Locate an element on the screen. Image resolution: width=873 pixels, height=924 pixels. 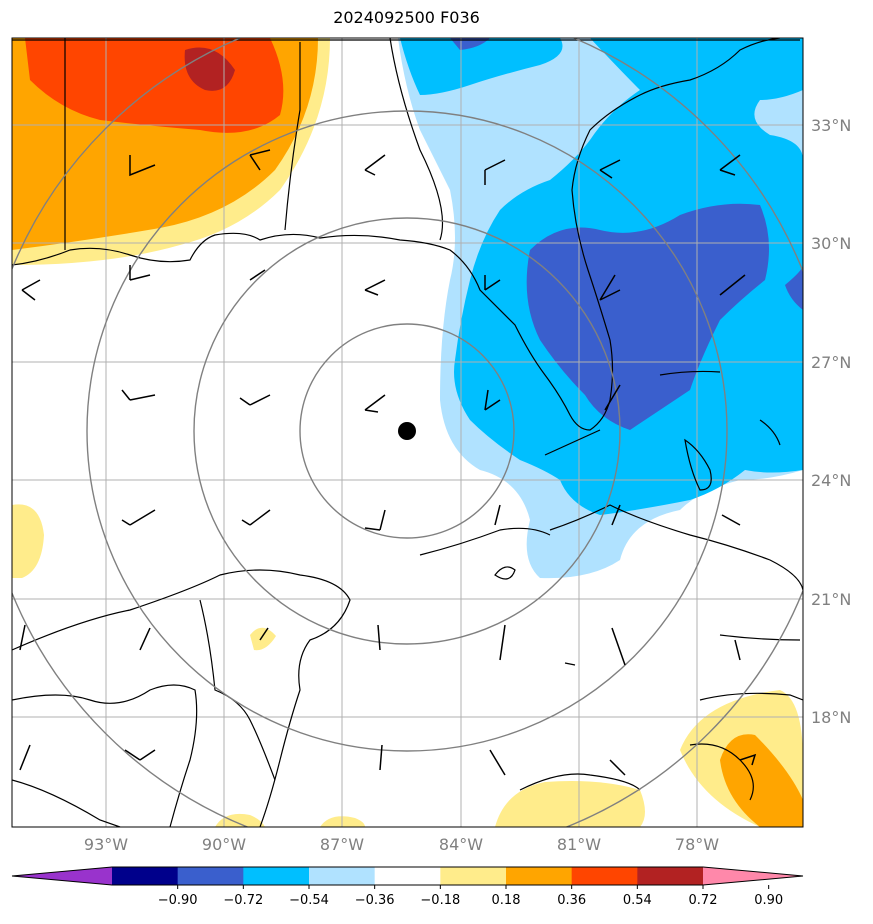
colorbar-label: −0.18 is located at coordinates (440, 900).